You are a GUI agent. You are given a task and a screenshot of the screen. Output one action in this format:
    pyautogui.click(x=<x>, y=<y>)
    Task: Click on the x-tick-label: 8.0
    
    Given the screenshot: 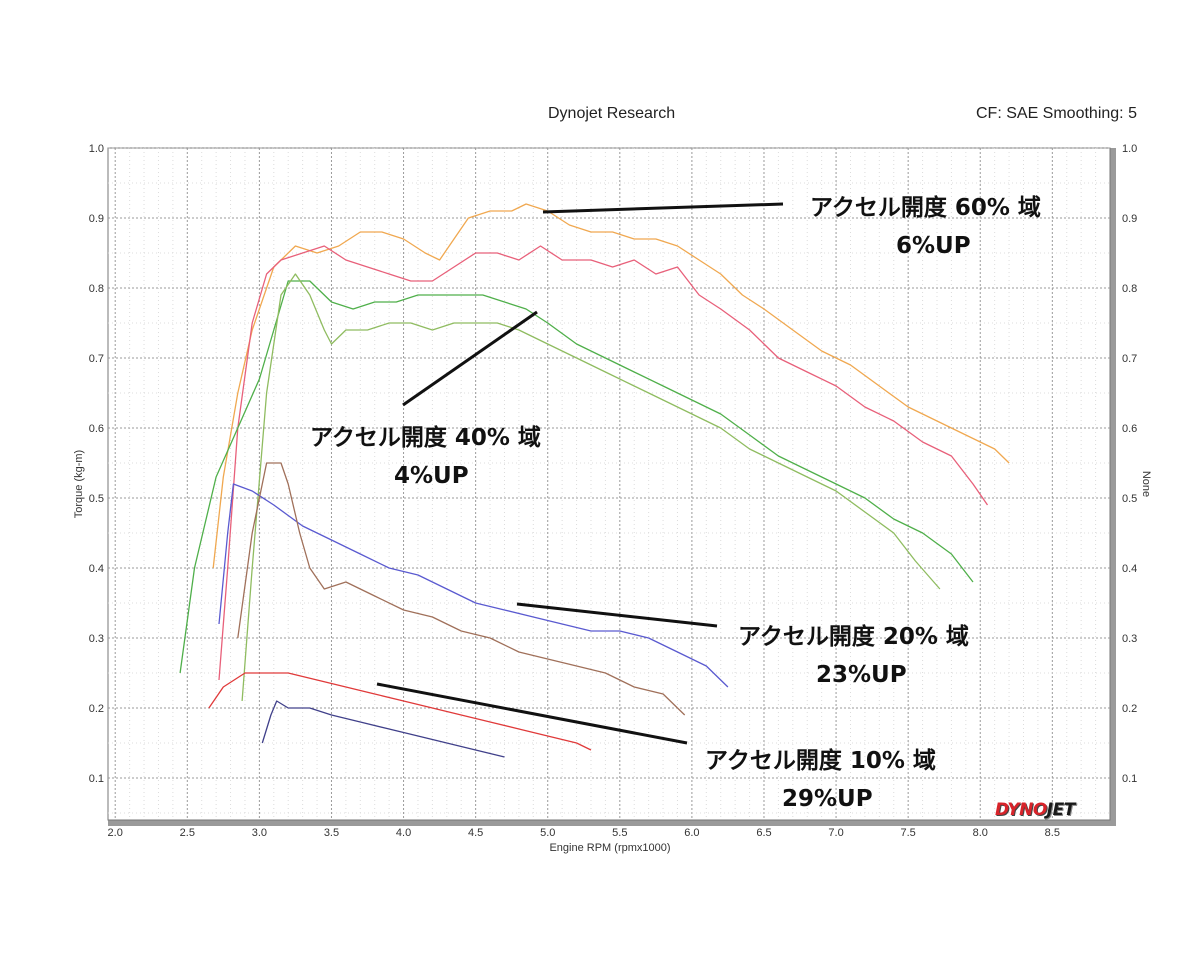 What is the action you would take?
    pyautogui.click(x=980, y=833)
    